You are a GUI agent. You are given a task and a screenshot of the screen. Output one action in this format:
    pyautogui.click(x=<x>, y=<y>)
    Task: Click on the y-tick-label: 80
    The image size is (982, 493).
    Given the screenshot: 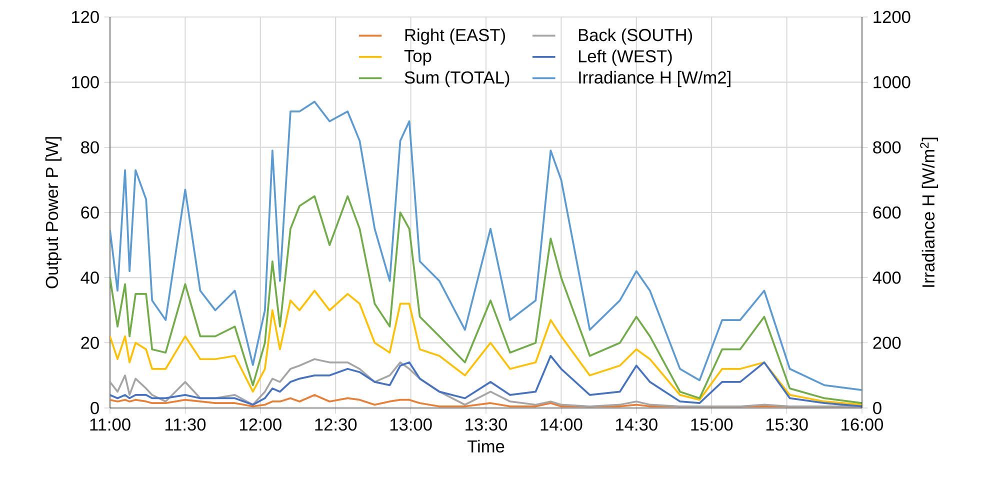 What is the action you would take?
    pyautogui.click(x=90, y=147)
    